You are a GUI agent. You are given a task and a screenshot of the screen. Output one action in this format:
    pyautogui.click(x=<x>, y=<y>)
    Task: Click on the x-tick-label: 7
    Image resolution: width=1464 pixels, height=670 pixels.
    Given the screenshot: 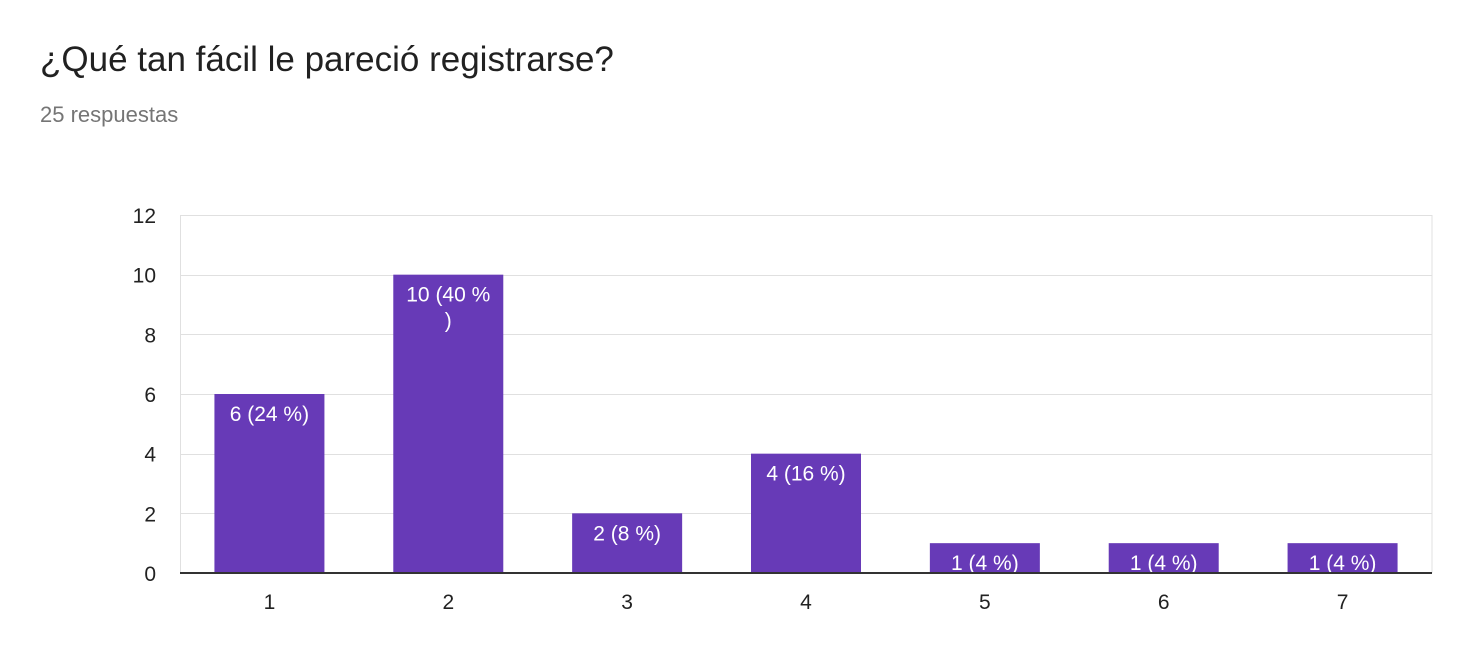 What is the action you would take?
    pyautogui.click(x=1343, y=602)
    